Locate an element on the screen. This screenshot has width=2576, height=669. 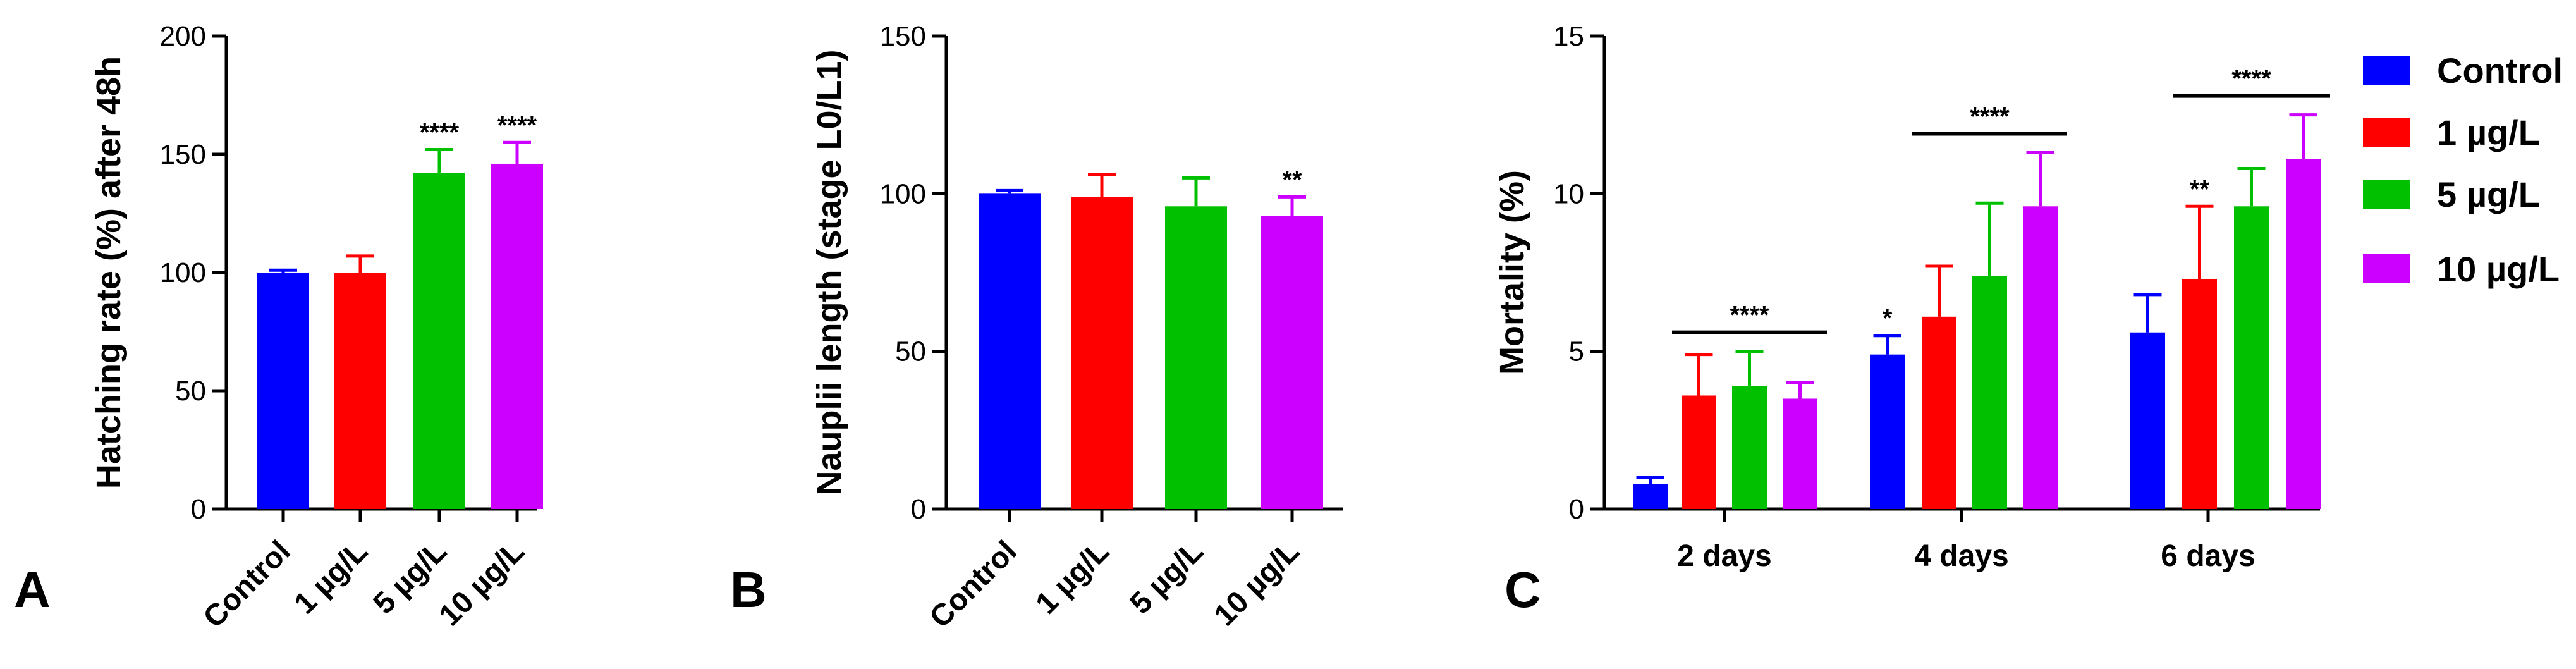
panel-a-y-tick-label-1: 50 is located at coordinates (190, 391).